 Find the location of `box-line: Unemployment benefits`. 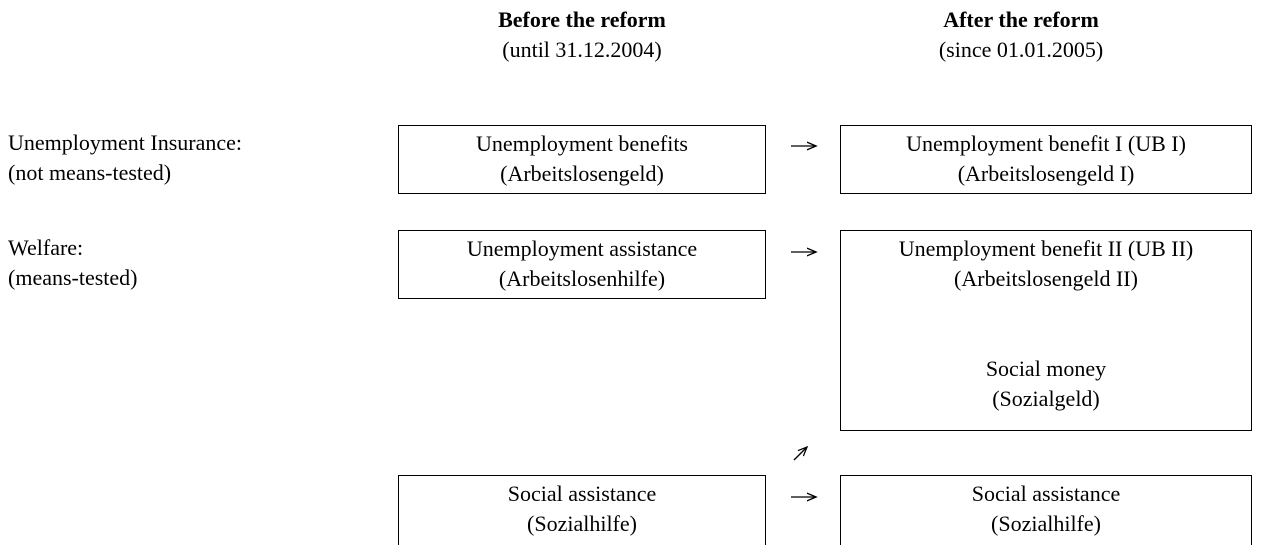

box-line: Unemployment benefits is located at coordinates (581, 143).